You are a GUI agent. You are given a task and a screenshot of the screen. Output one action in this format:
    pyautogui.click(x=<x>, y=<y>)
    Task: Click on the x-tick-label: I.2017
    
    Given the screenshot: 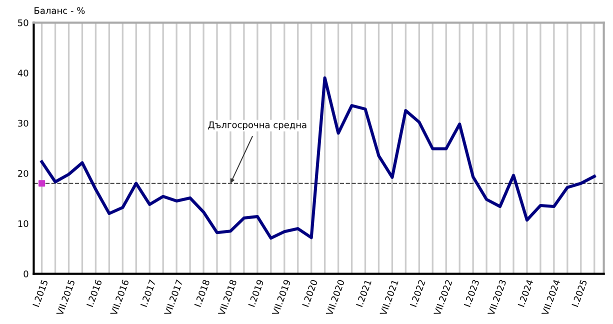 What is the action you would take?
    pyautogui.click(x=148, y=293)
    